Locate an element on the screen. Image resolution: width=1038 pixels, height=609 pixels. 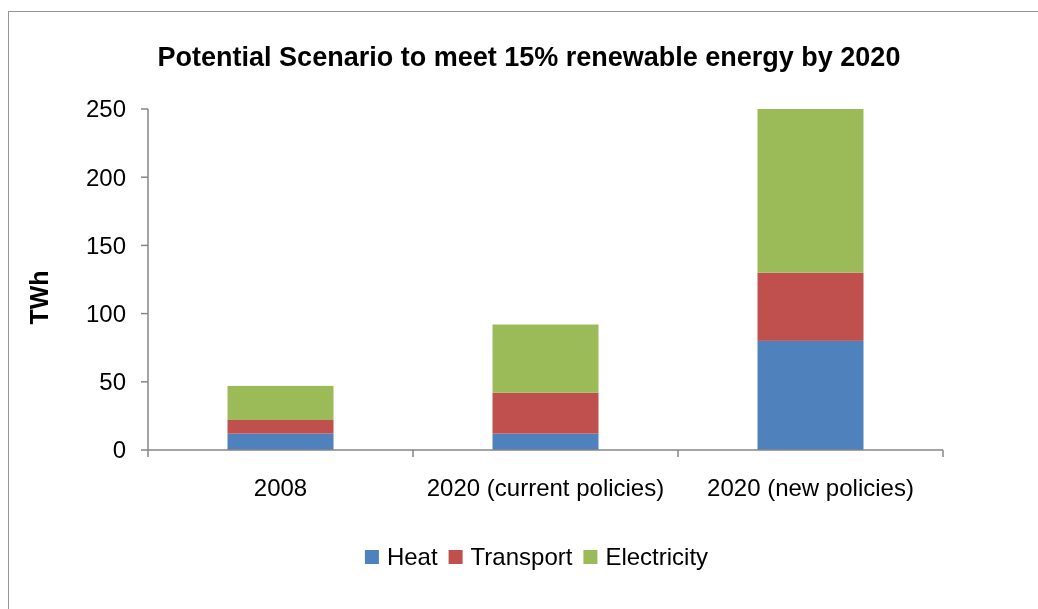
y-tick-label: 0 is located at coordinates (119, 450).